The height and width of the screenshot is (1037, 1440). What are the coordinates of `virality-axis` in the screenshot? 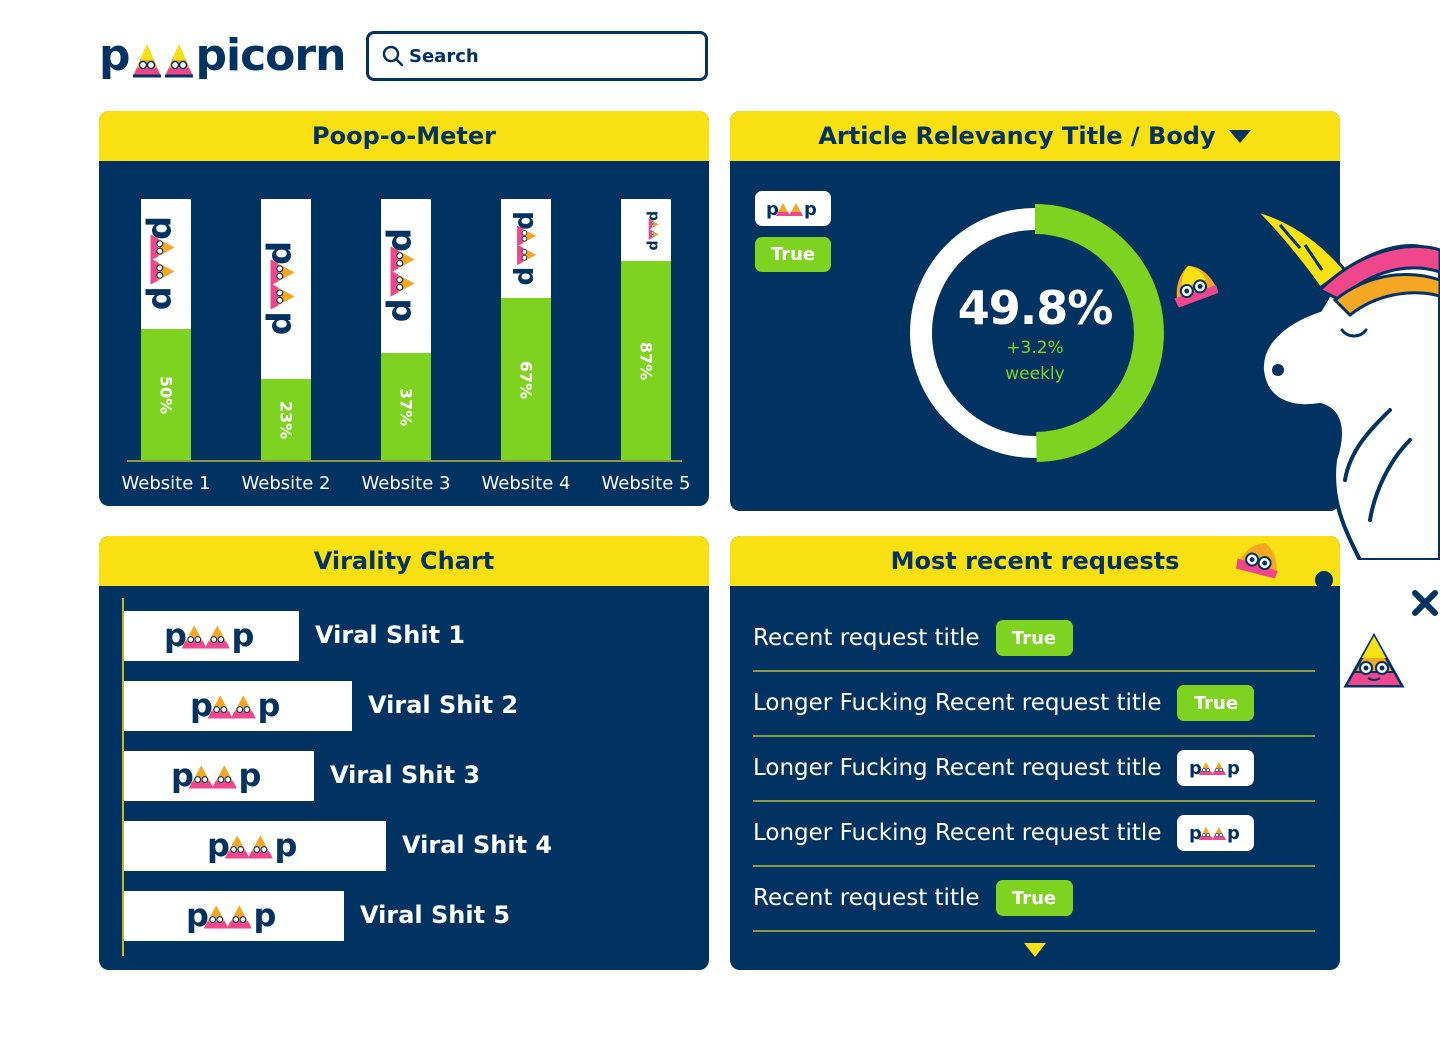 It's located at (123, 777).